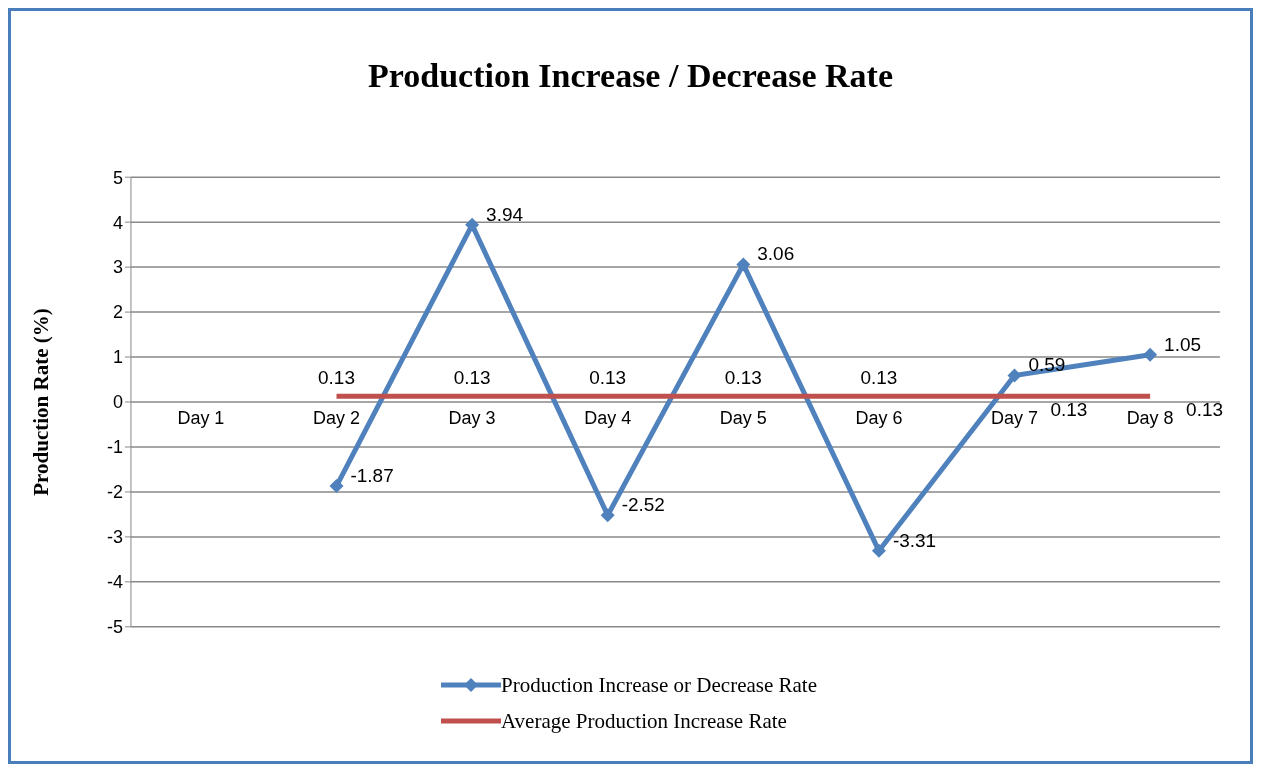 This screenshot has width=1265, height=776. I want to click on data-label: 1.05, so click(1182, 344).